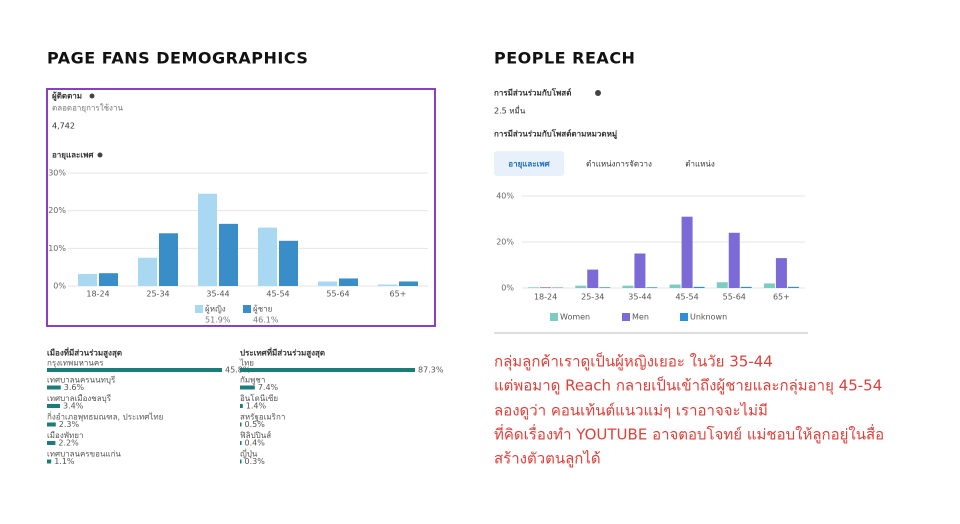  Describe the element at coordinates (564, 58) in the screenshot. I see `right-title: PEOPLE REACH` at that location.